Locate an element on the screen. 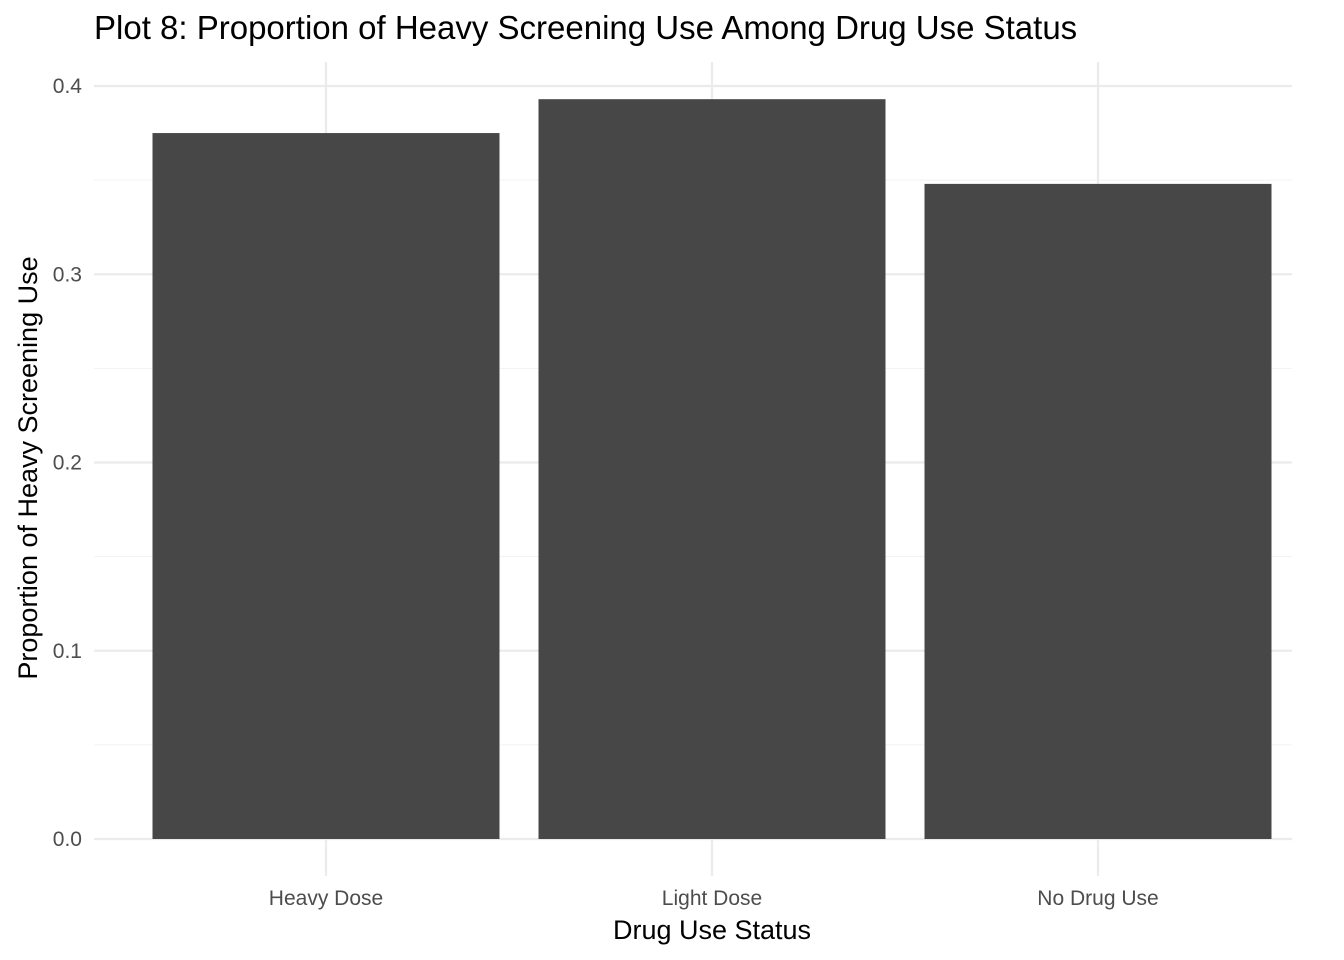  x-tick-label: Light Dose is located at coordinates (712, 898).